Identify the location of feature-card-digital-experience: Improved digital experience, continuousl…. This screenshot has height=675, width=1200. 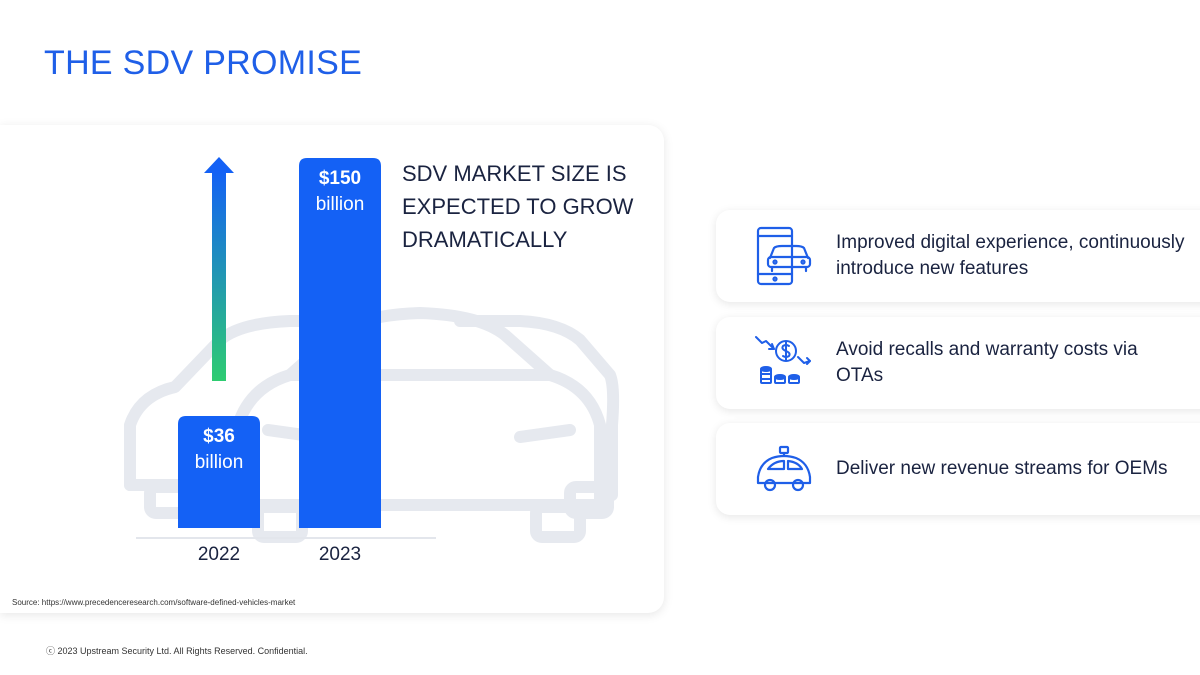
(958, 256).